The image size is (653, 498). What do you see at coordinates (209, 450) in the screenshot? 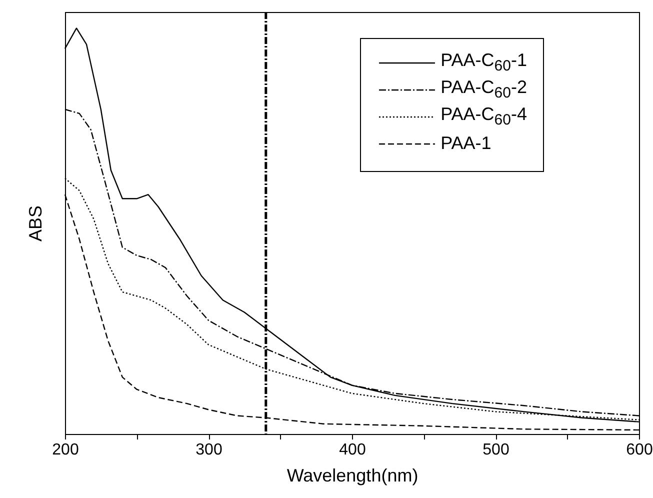
I see `x-tick-label: 300` at bounding box center [209, 450].